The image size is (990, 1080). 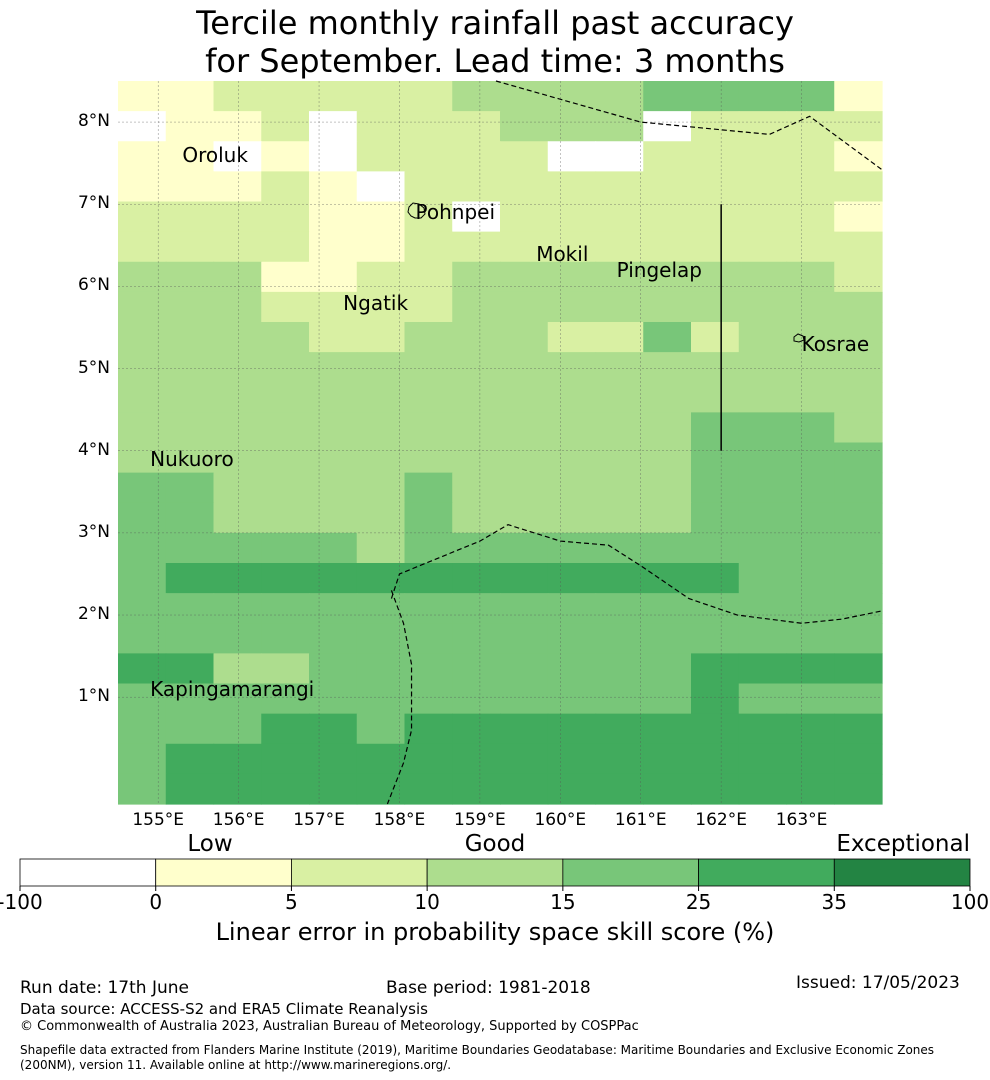 What do you see at coordinates (319, 820) in the screenshot?
I see `lon-tick-label: 157°E` at bounding box center [319, 820].